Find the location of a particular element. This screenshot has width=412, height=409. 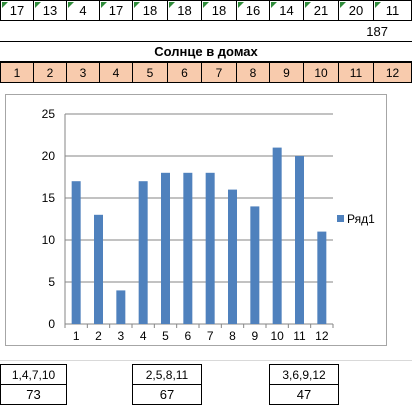

legend-label: Ряд1 is located at coordinates (361, 219).